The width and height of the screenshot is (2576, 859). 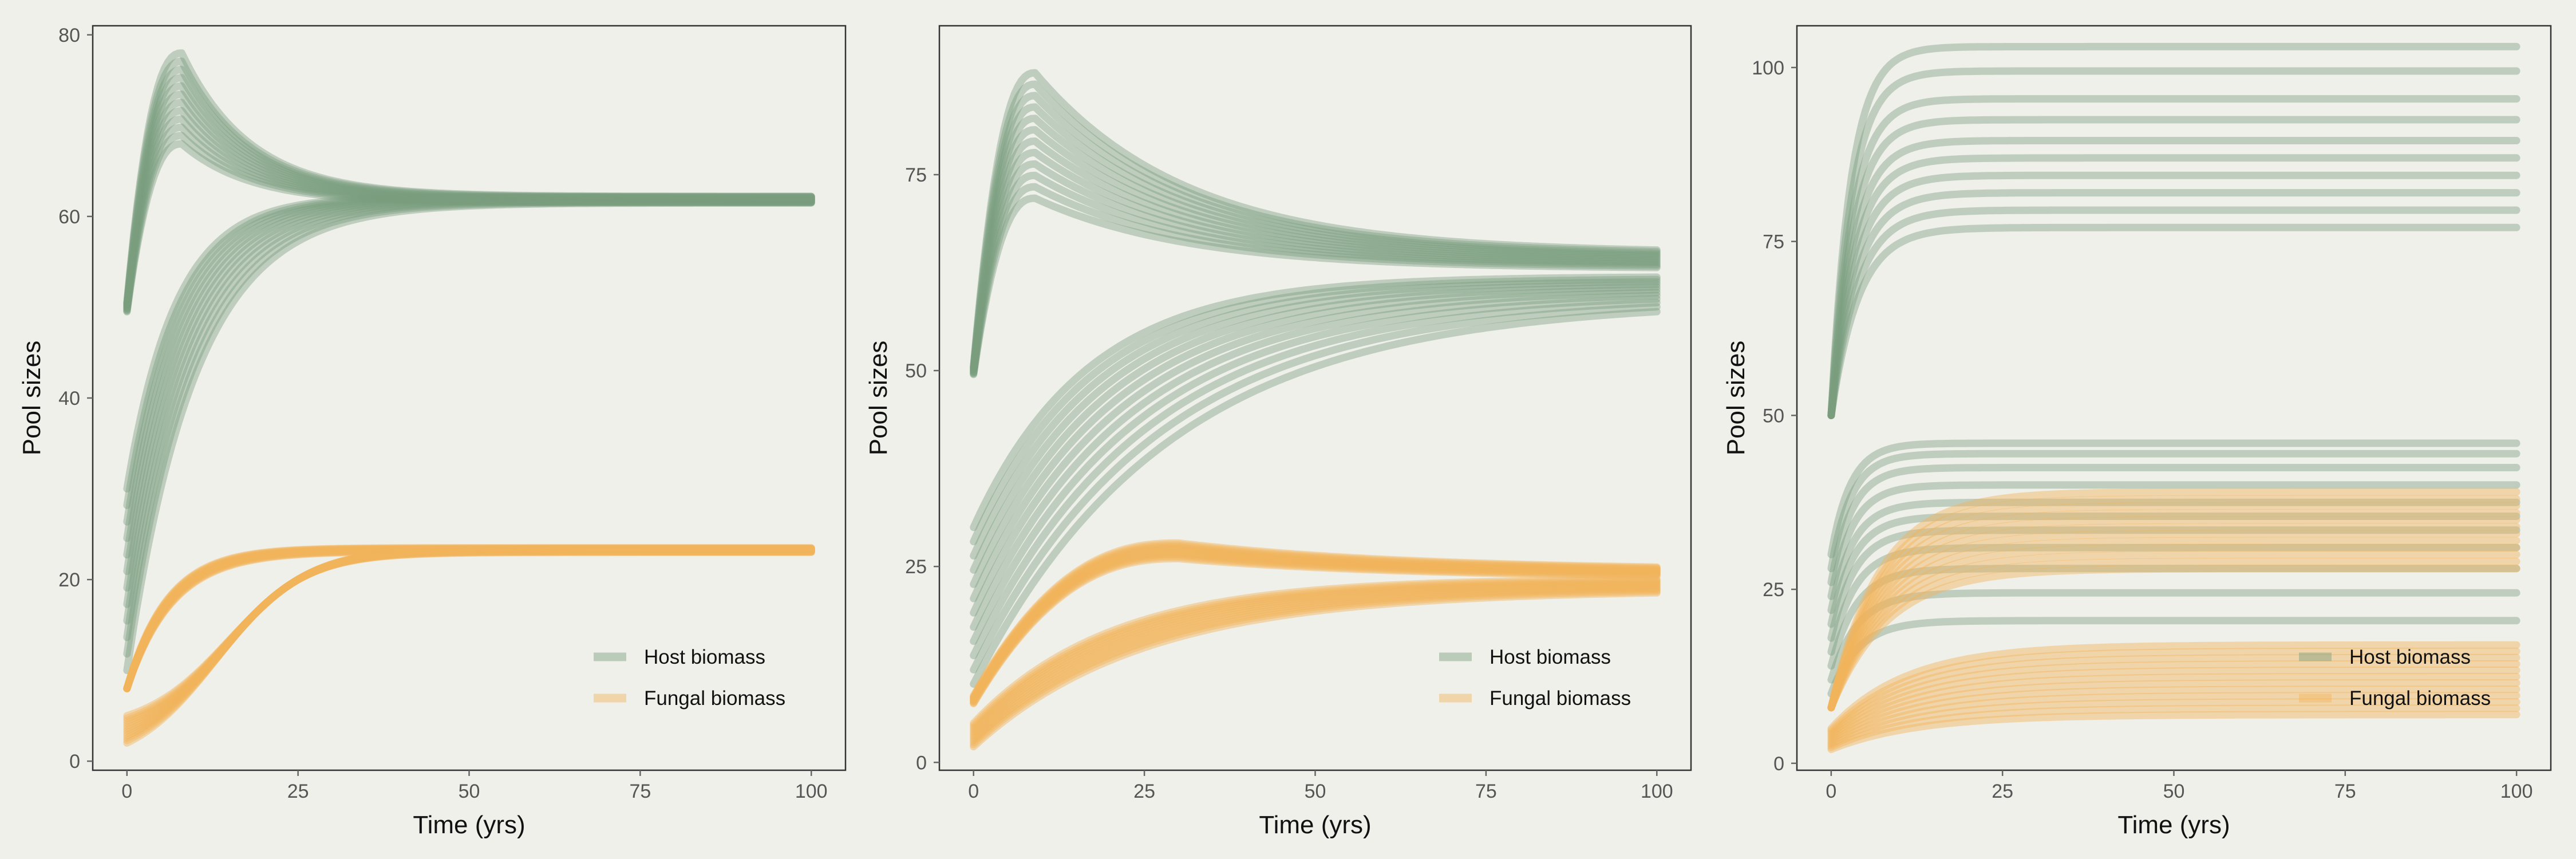 What do you see at coordinates (2516, 791) in the screenshot?
I see `x-tick-label: 100` at bounding box center [2516, 791].